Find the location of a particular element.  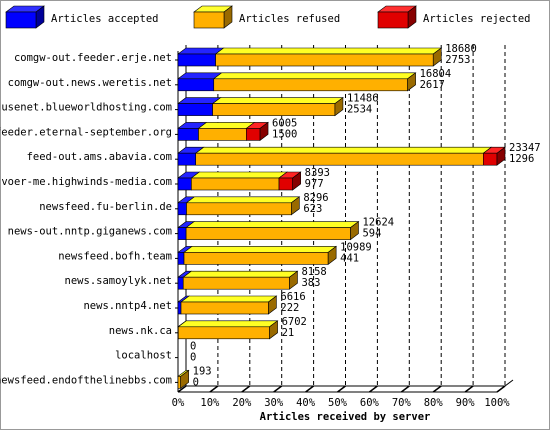

category-label: news.nk.ca is located at coordinates (140, 331).